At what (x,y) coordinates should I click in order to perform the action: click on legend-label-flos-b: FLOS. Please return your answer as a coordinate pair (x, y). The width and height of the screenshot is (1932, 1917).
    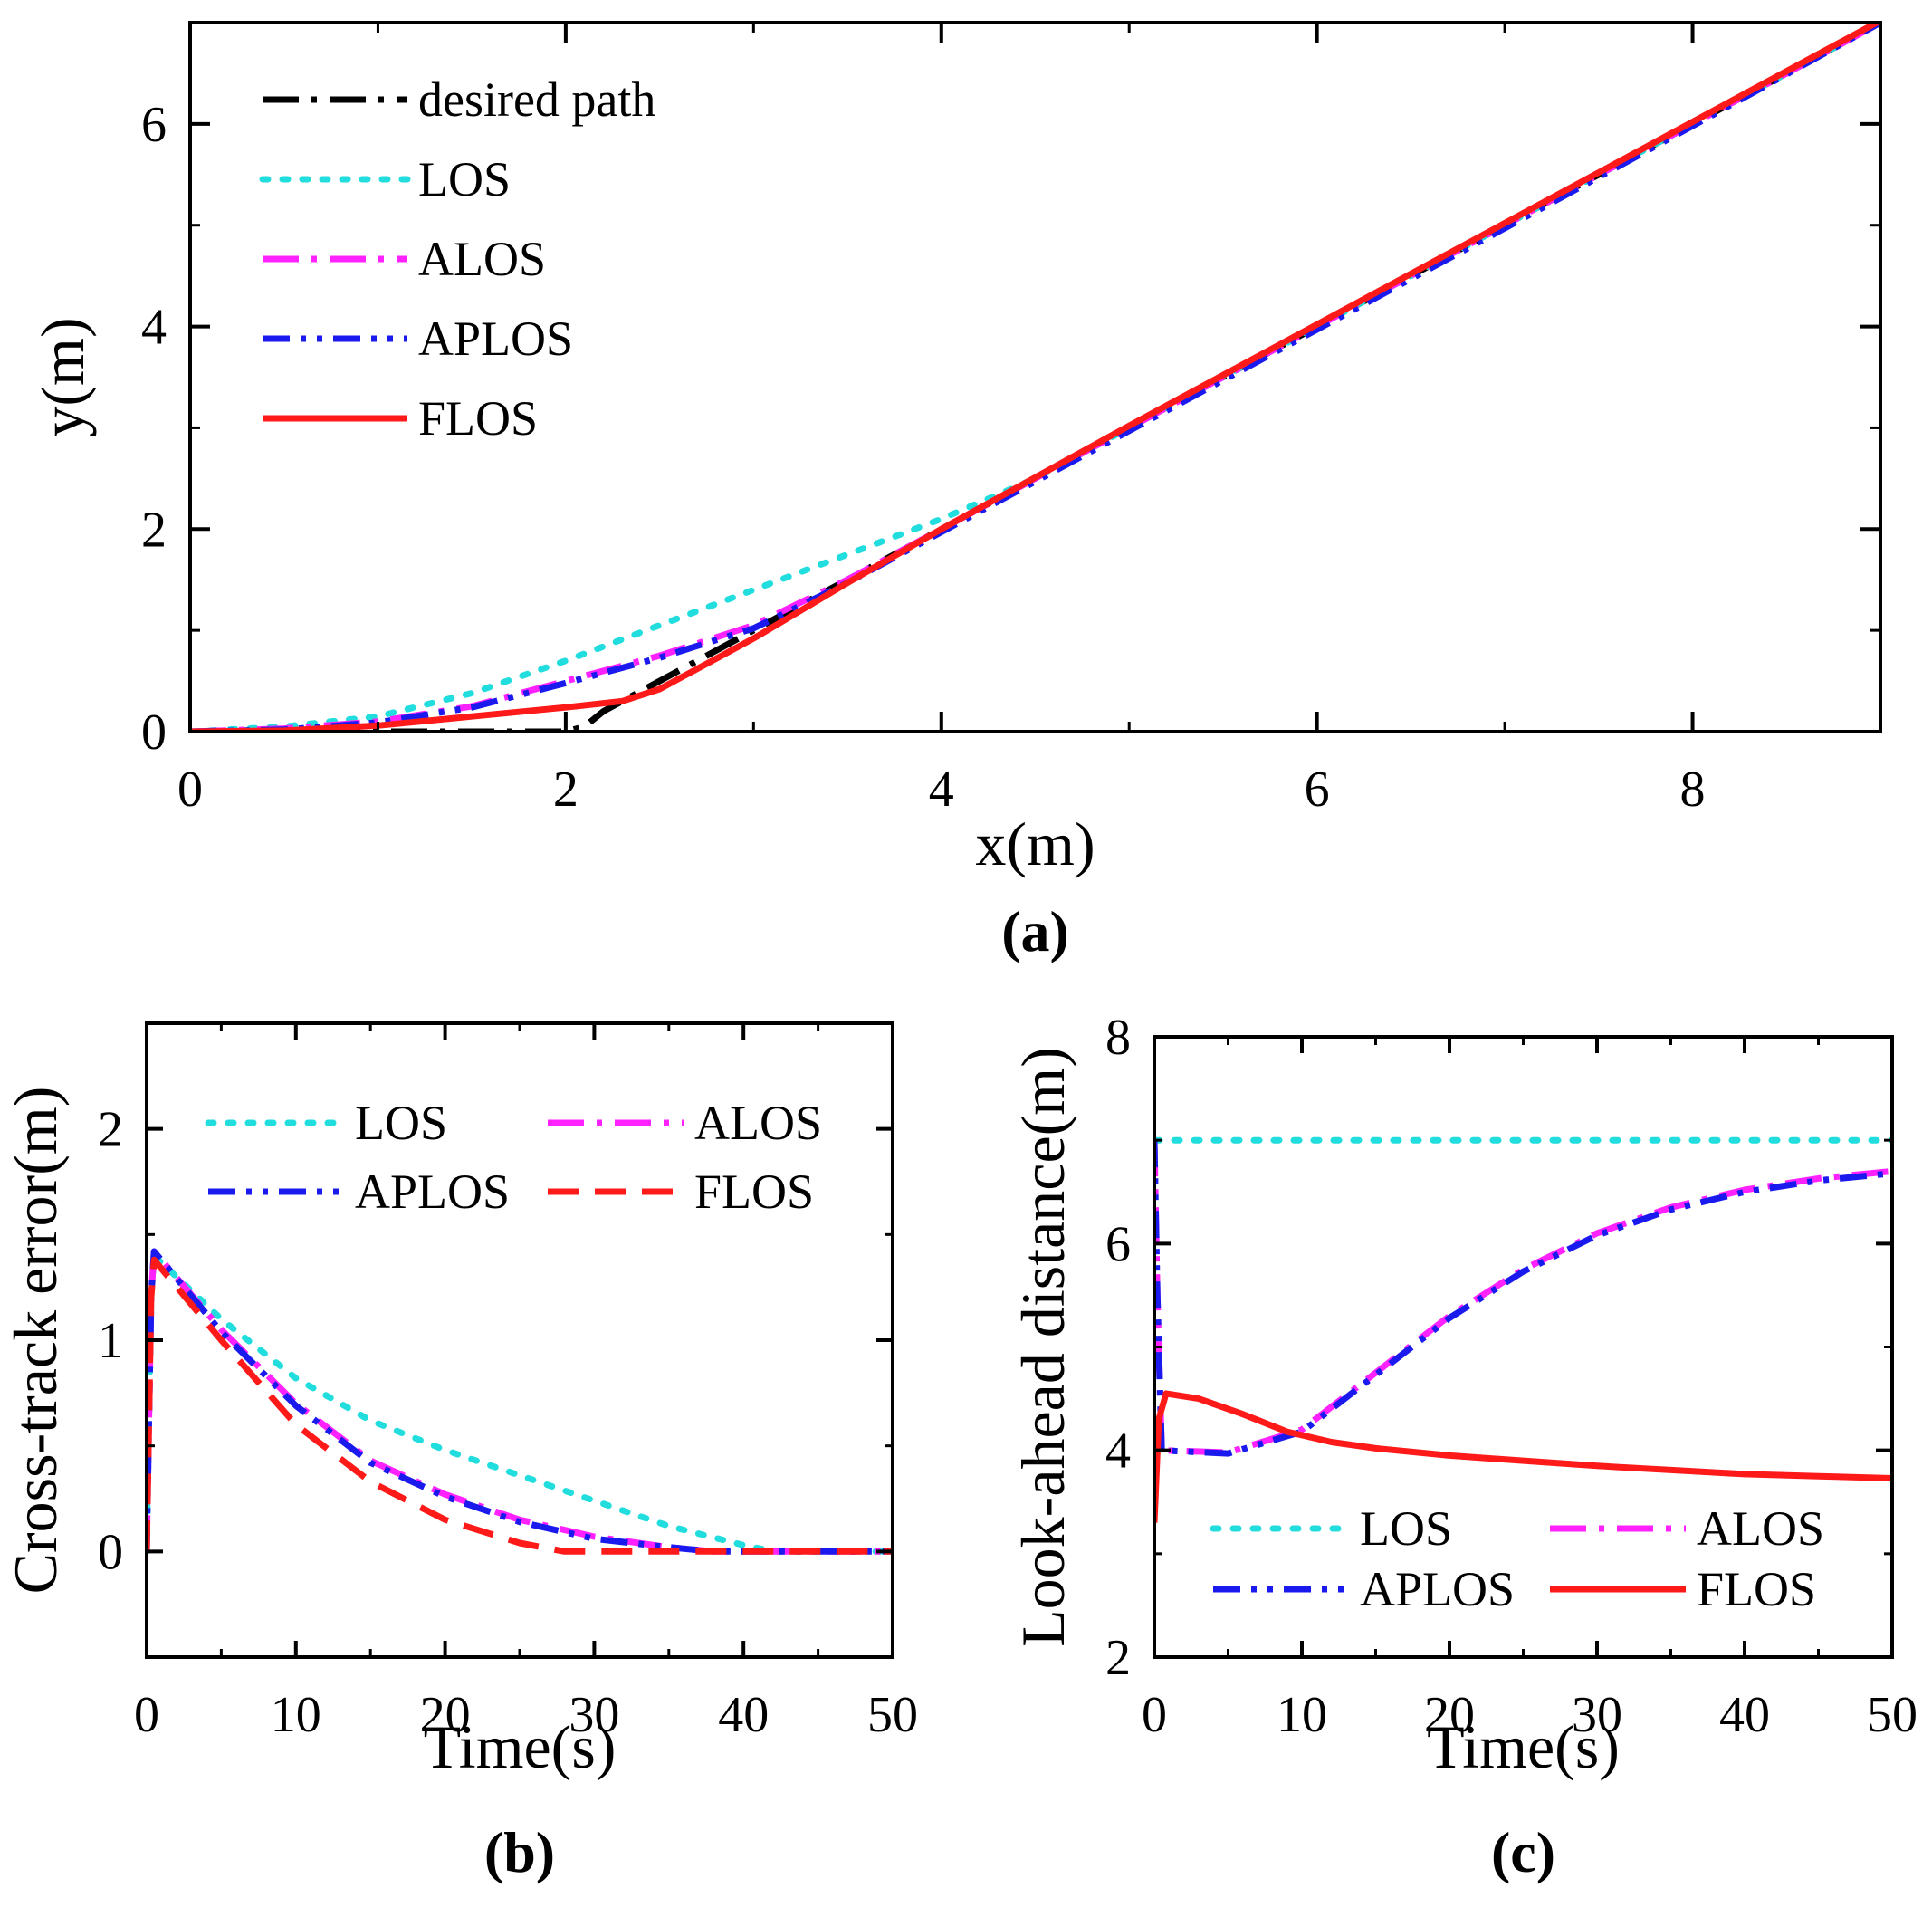
    Looking at the image, I should click on (754, 1192).